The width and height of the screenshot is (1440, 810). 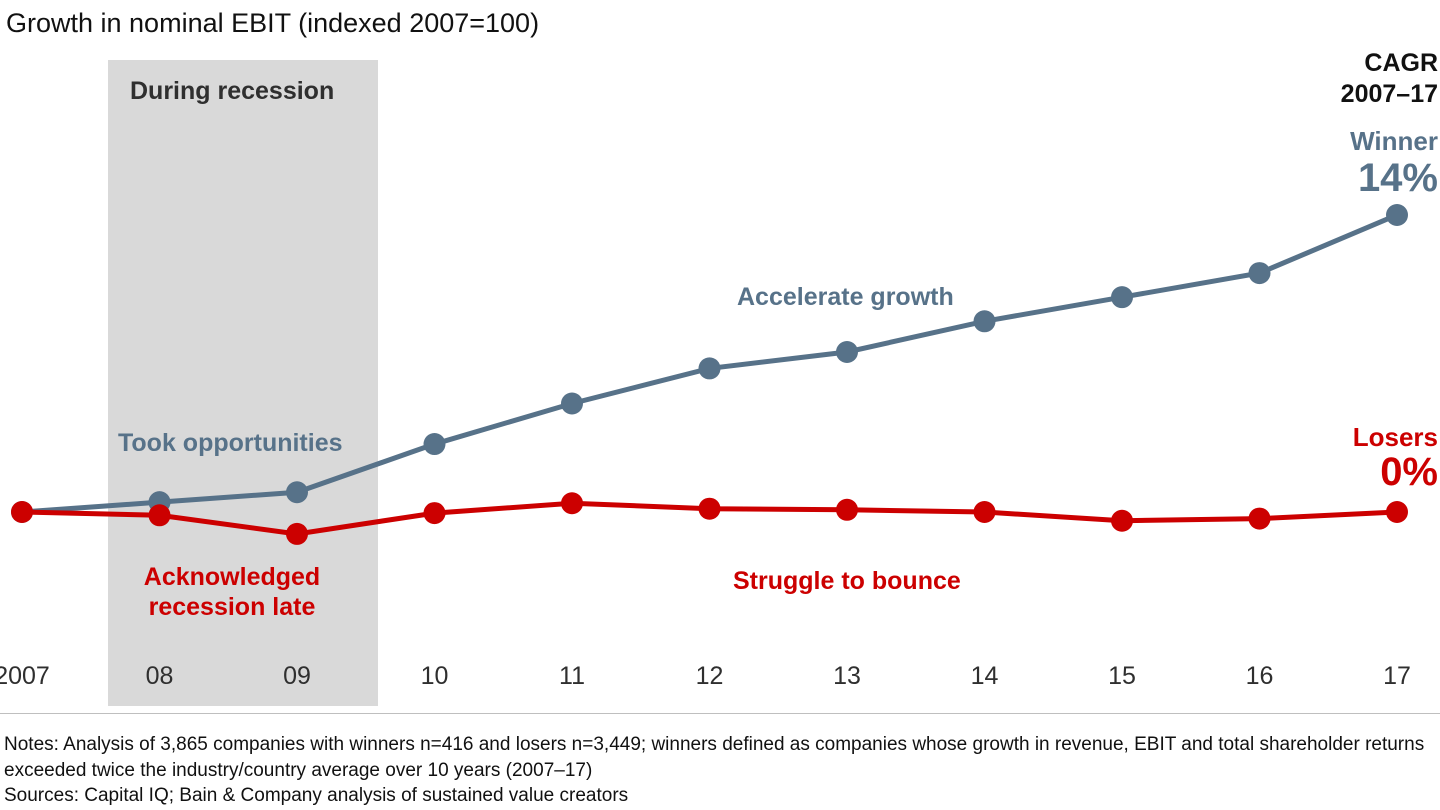 What do you see at coordinates (1389, 79) in the screenshot?
I see `cagr-header: CAGR 2007–17` at bounding box center [1389, 79].